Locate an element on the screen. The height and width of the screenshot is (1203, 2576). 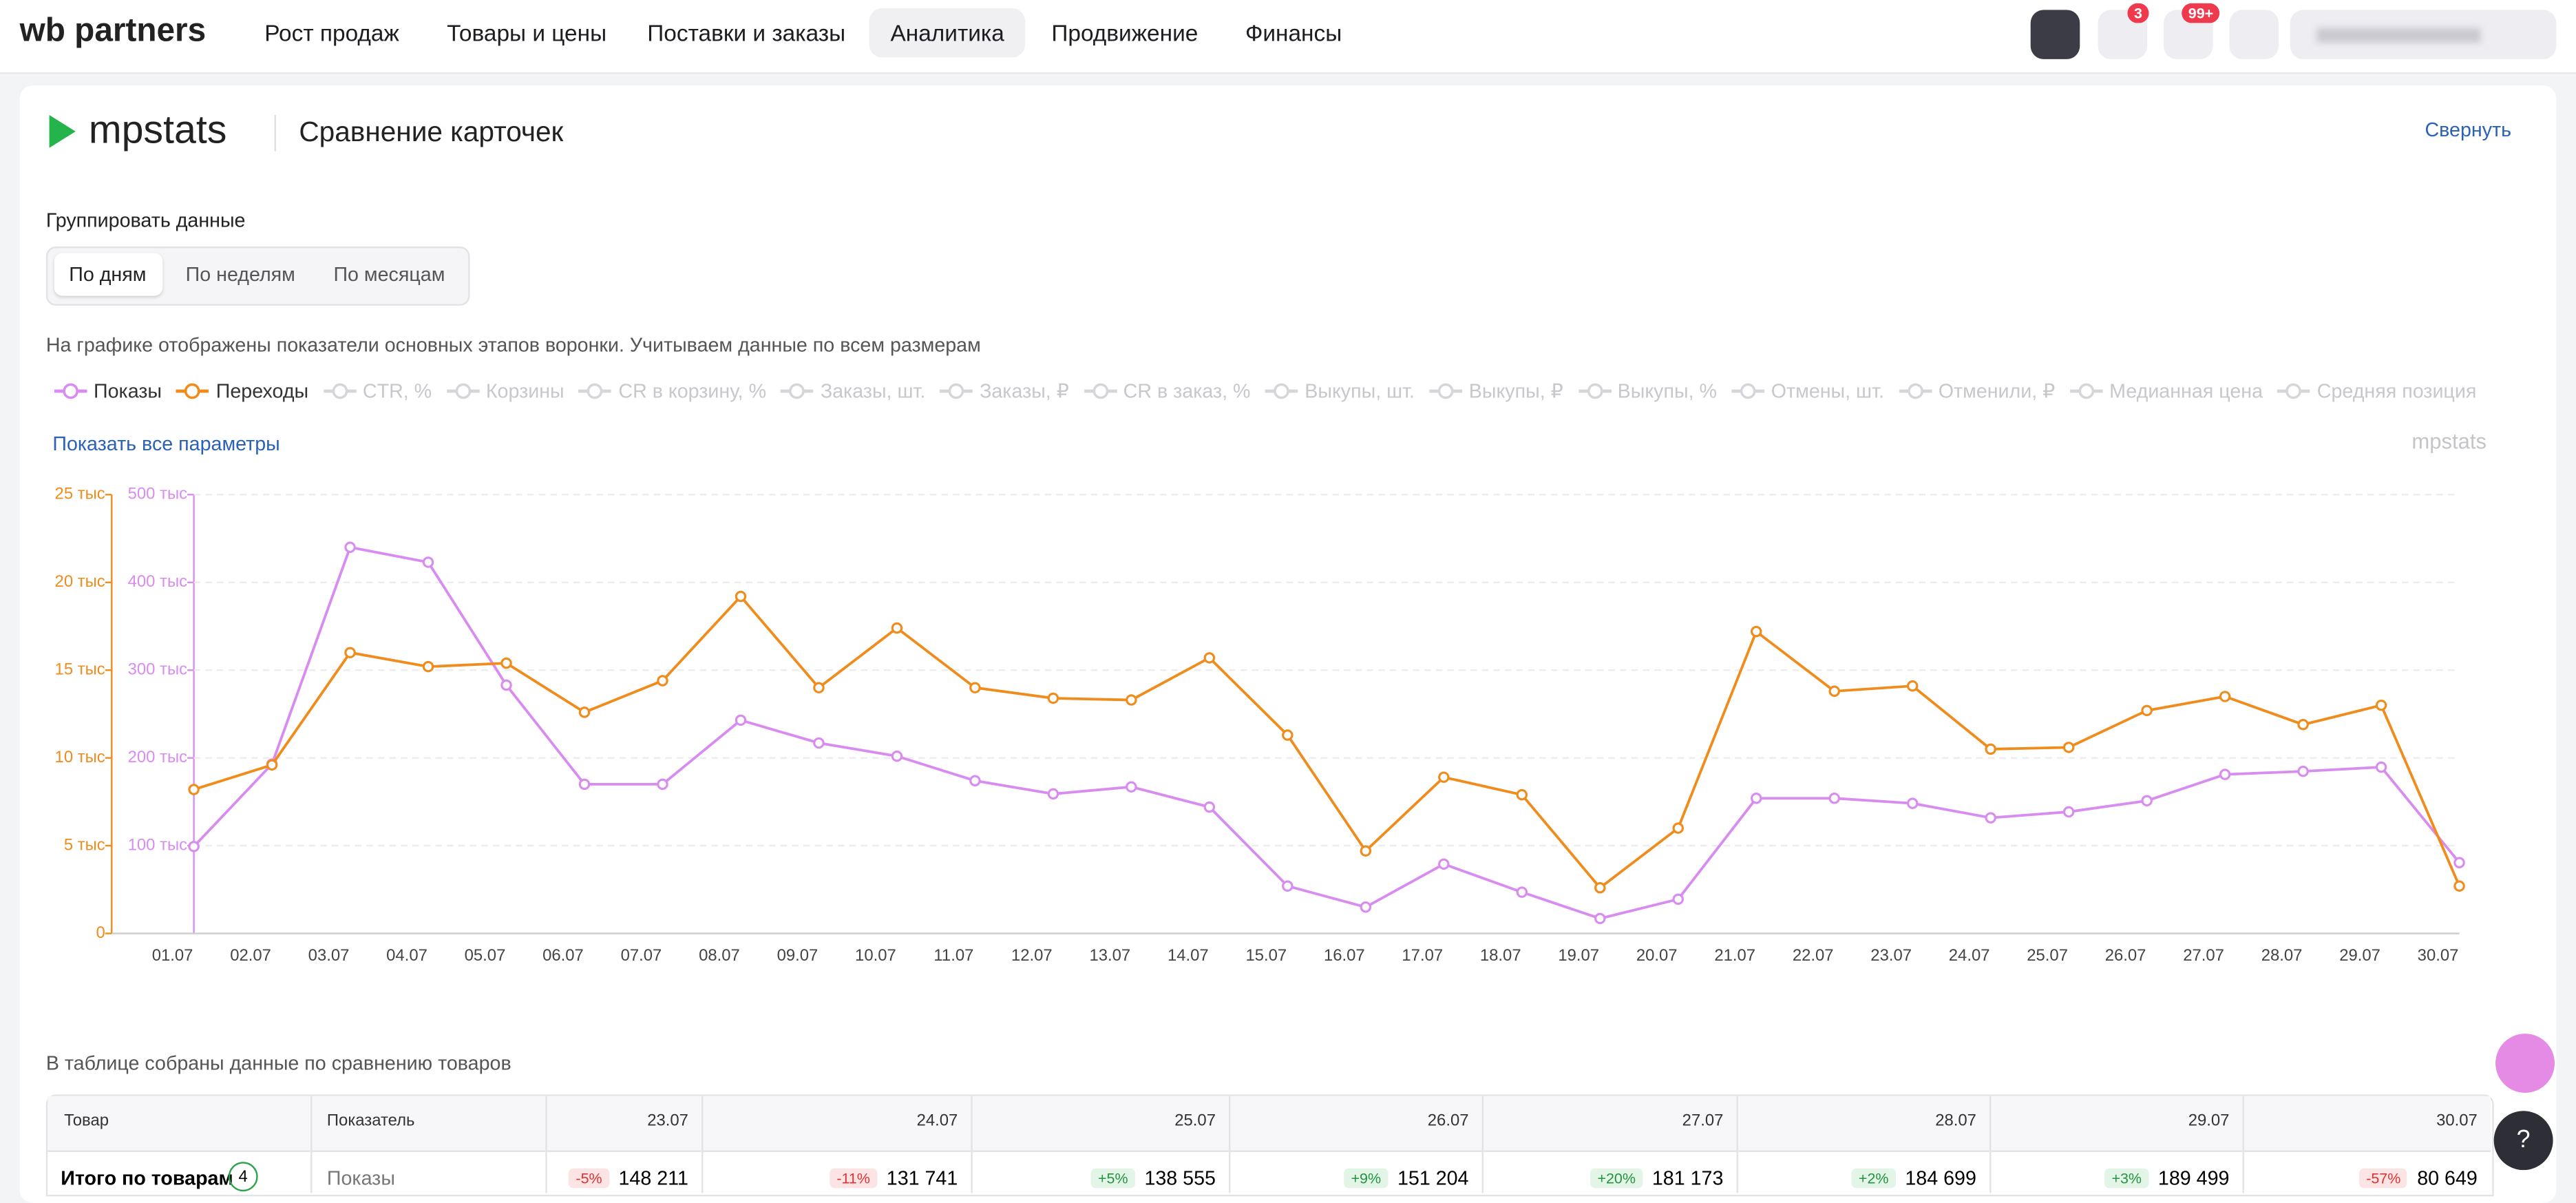
legend-item: Заказы, ₽ is located at coordinates (1005, 391).